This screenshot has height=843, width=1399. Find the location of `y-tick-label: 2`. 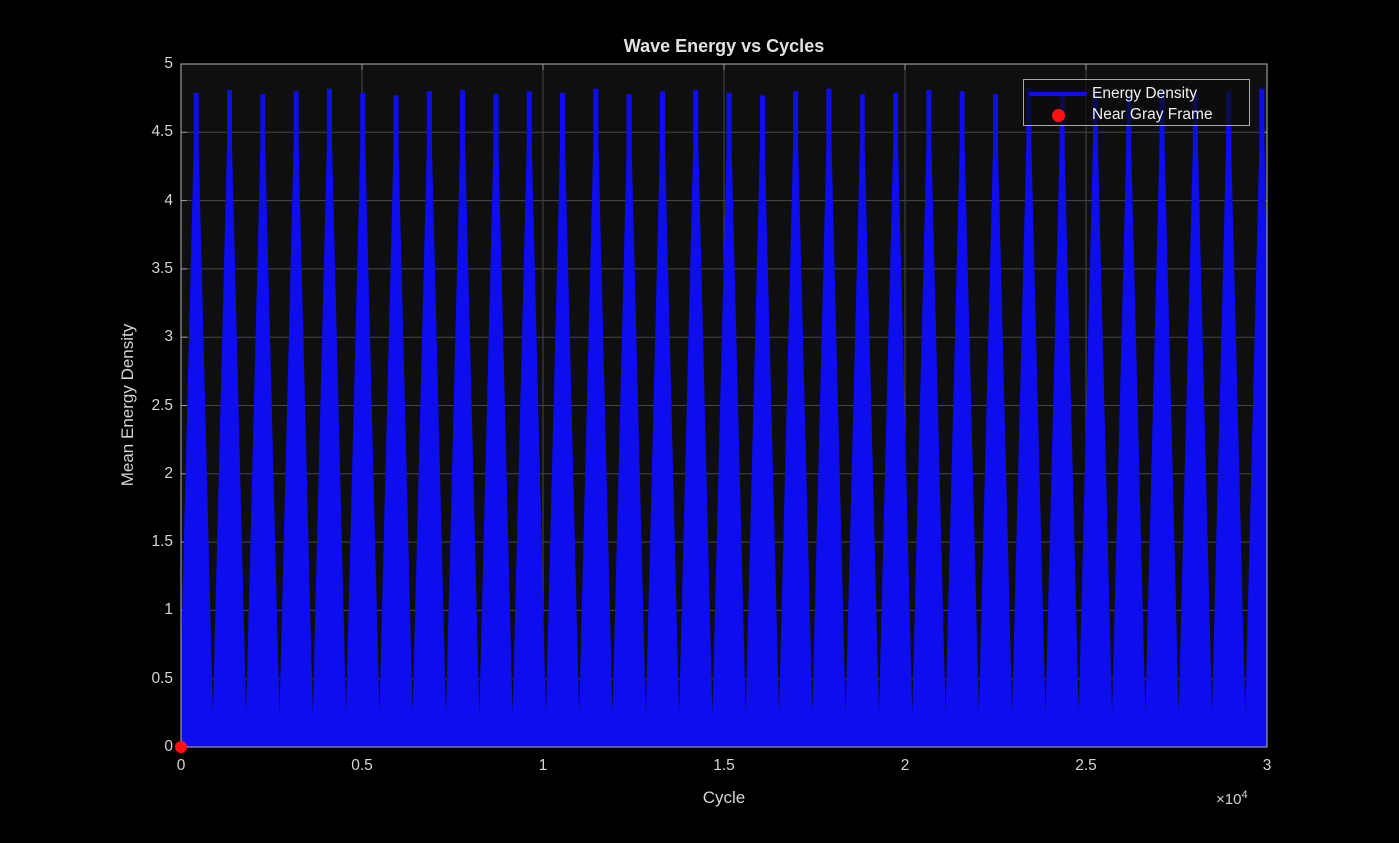

y-tick-label: 2 is located at coordinates (168, 473).